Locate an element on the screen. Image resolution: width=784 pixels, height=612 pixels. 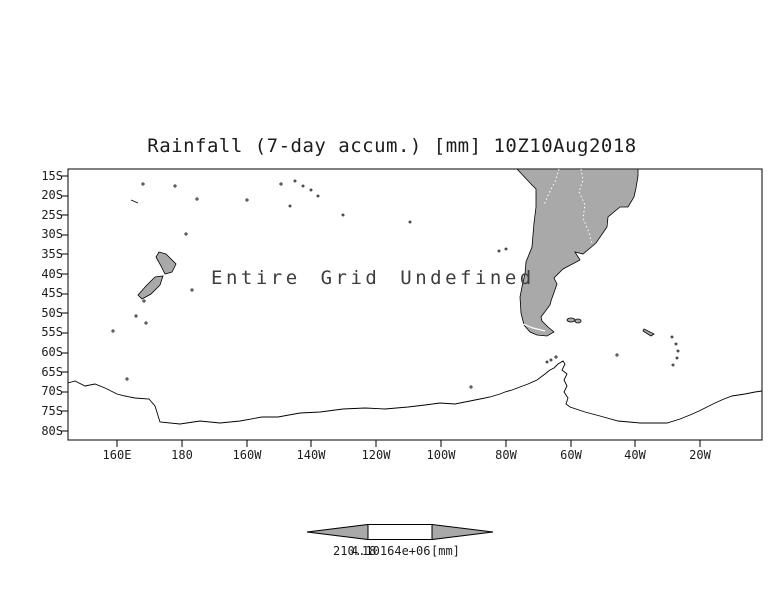
lat-tick-label: 25S is located at coordinates (52, 215).